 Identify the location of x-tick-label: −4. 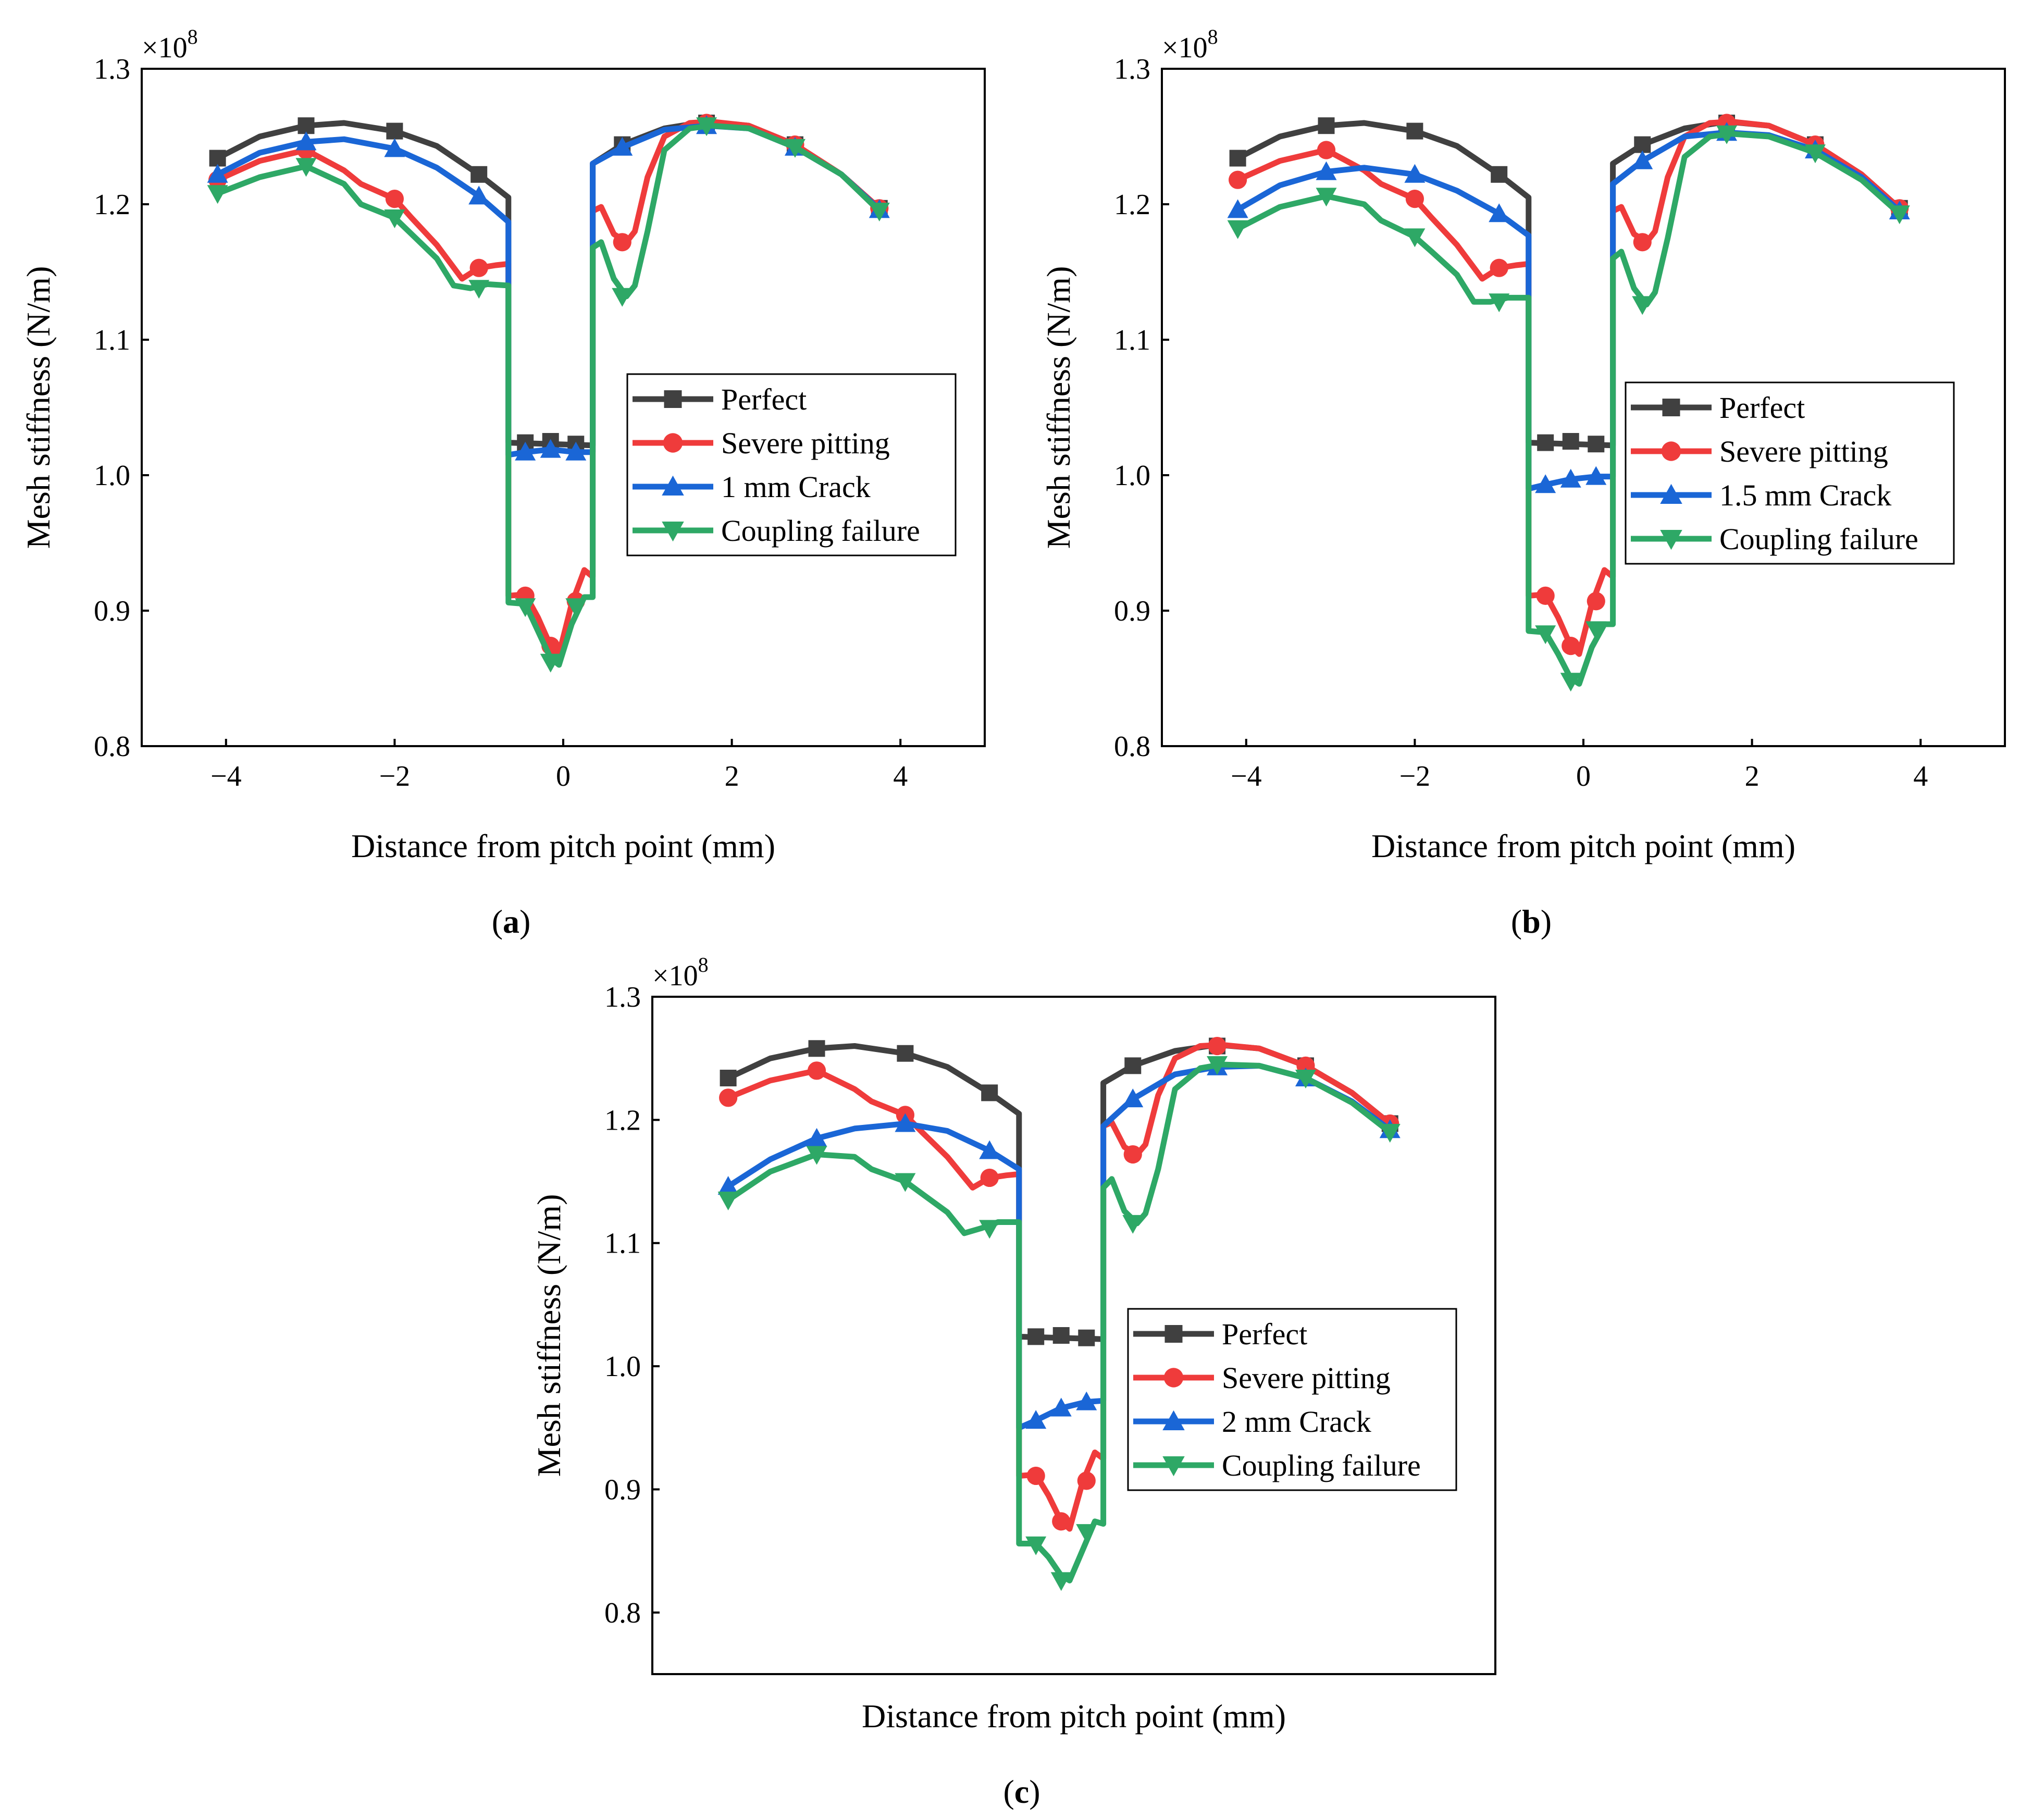
(226, 776).